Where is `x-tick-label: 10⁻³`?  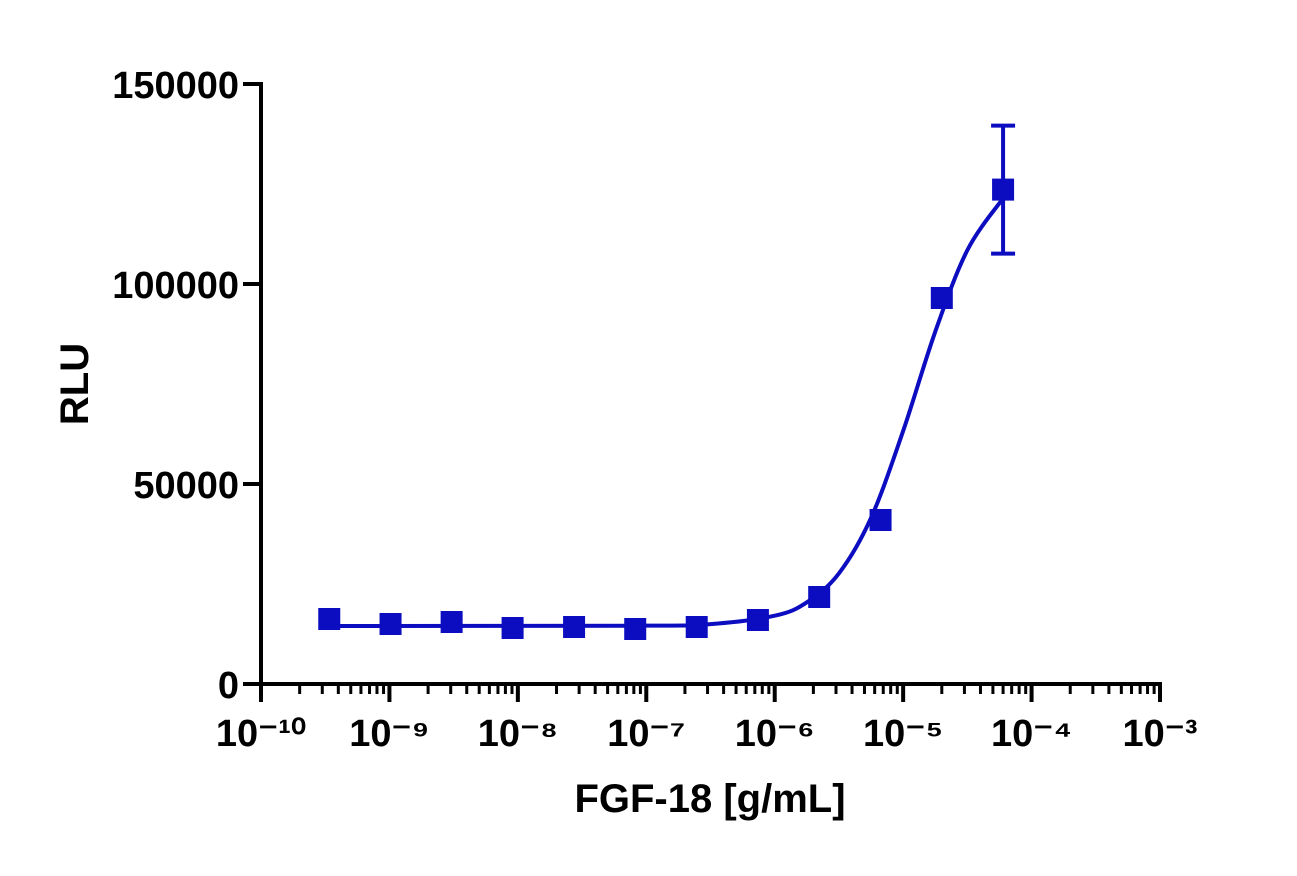
x-tick-label: 10⁻³ is located at coordinates (1160, 734).